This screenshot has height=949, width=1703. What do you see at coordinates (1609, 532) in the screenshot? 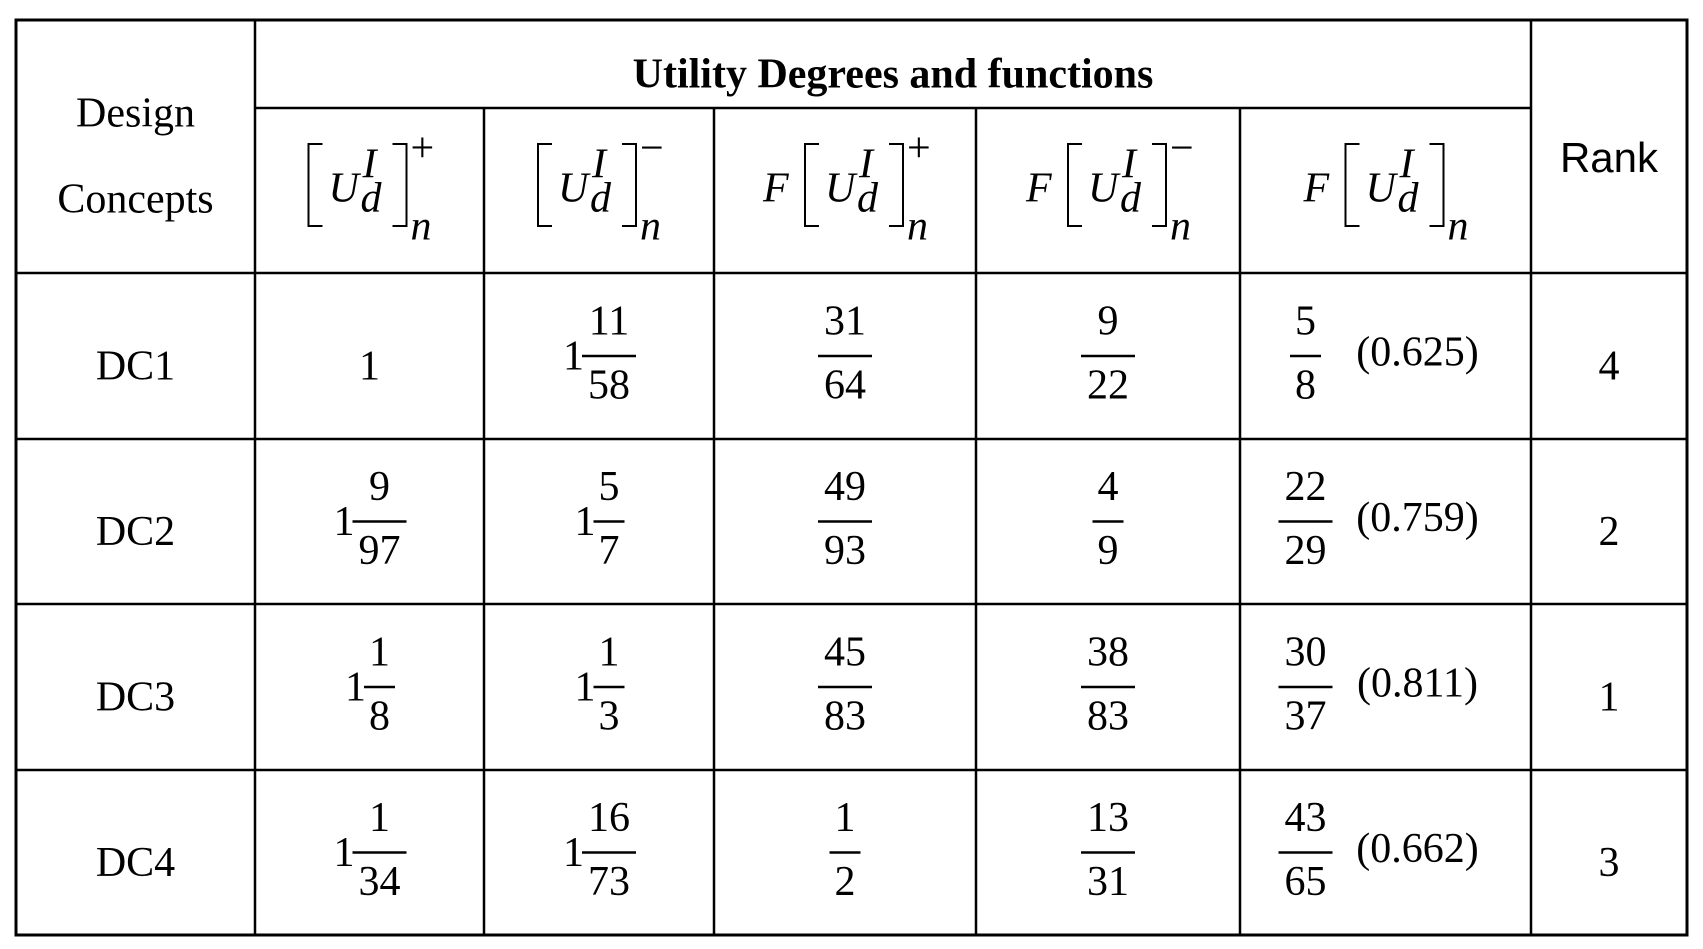
I see `rank-value: 2` at bounding box center [1609, 532].